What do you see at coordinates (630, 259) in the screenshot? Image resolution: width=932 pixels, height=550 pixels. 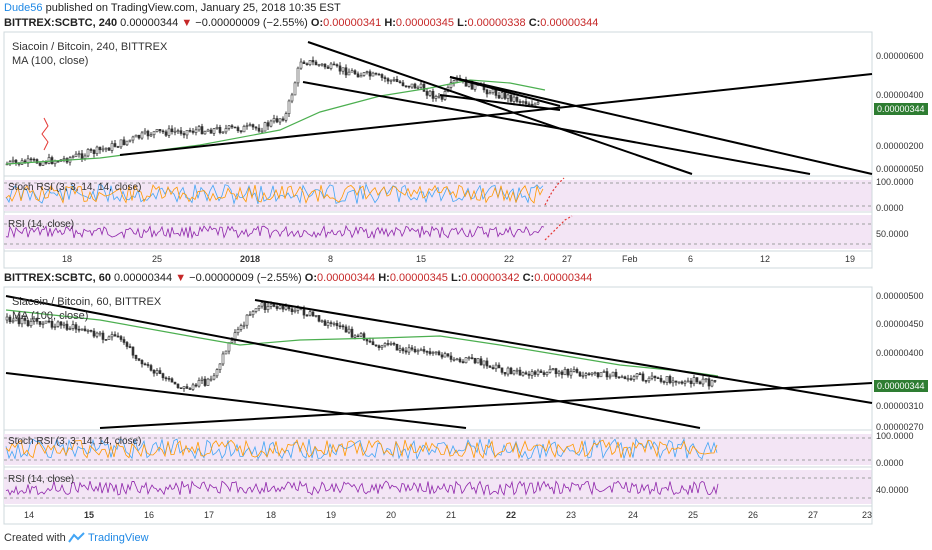 I see `top-time-tick: Feb` at bounding box center [630, 259].